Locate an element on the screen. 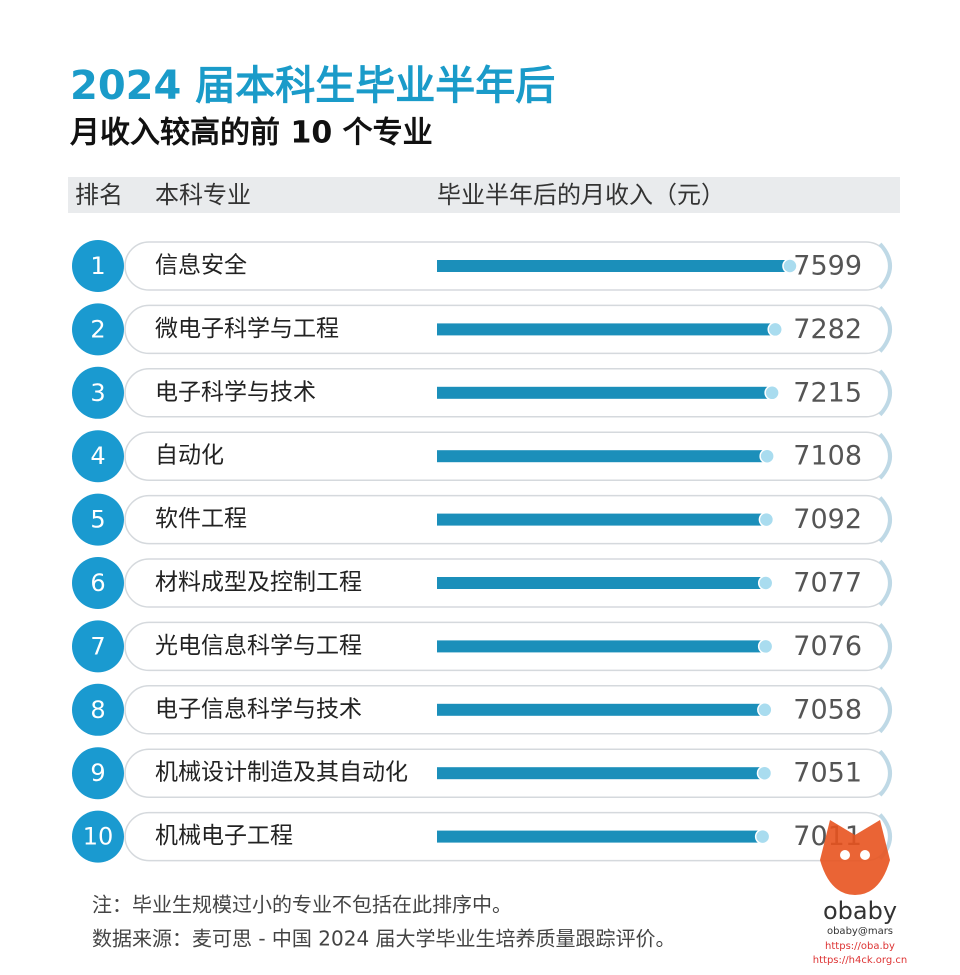  value-label: 7599 is located at coordinates (827, 266).